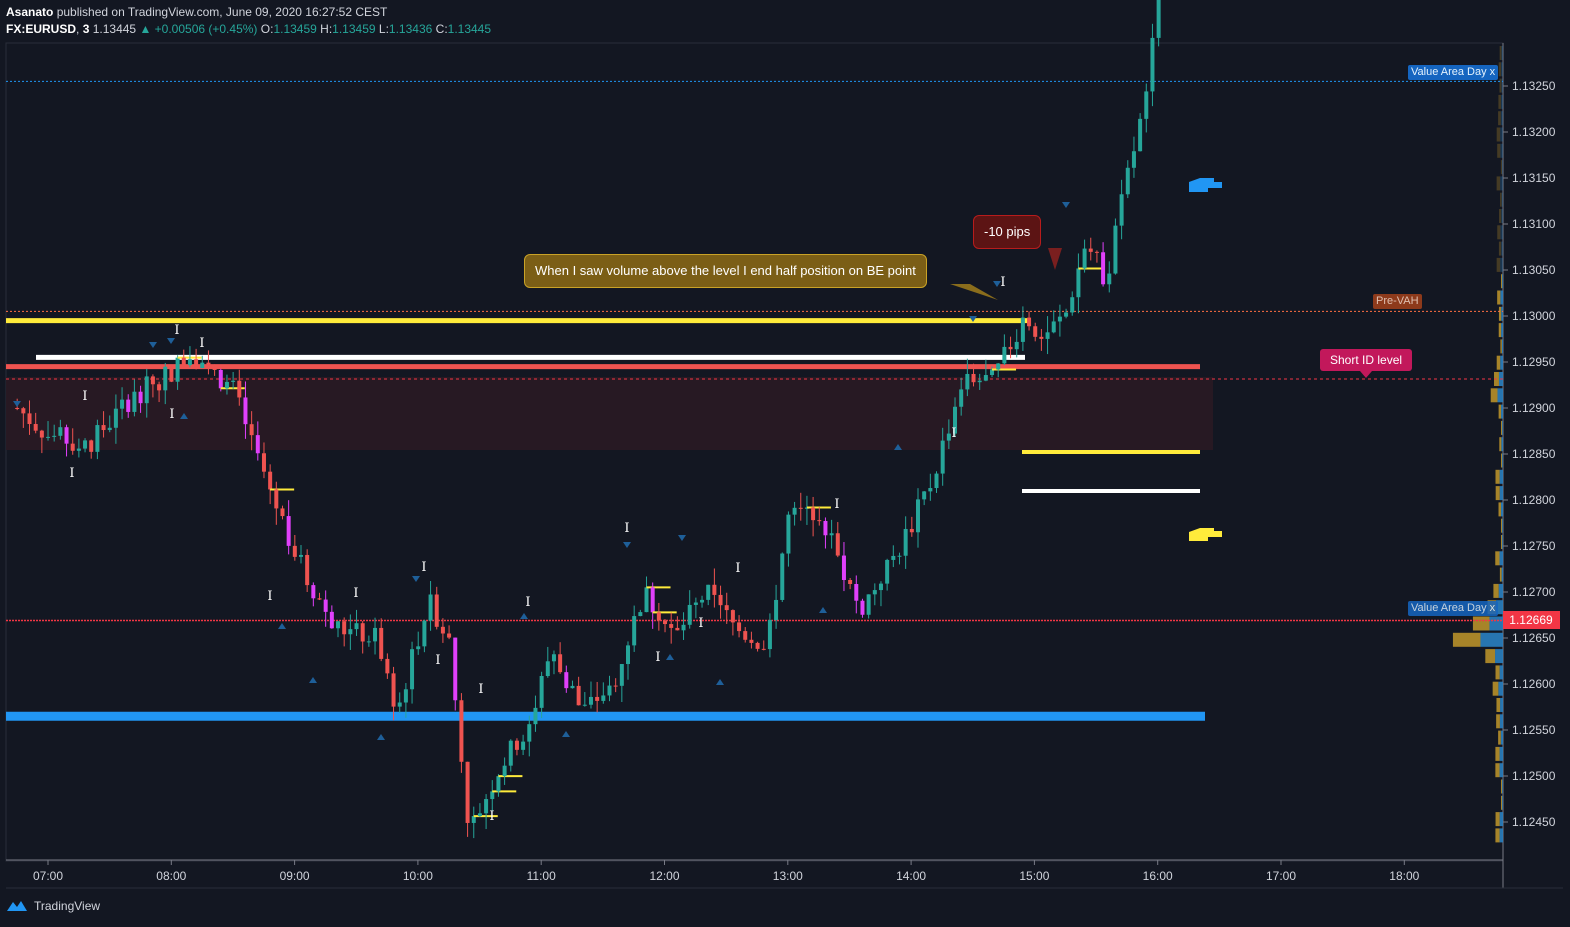 The image size is (1570, 927). What do you see at coordinates (67, 906) in the screenshot?
I see `brand-name: TradingView` at bounding box center [67, 906].